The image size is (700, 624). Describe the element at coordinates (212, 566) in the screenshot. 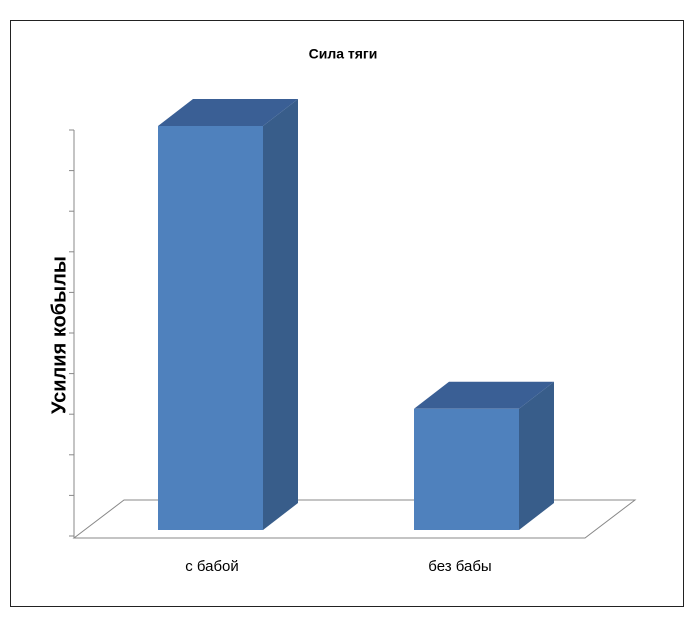

I see `x-tick-label: с бабой` at that location.